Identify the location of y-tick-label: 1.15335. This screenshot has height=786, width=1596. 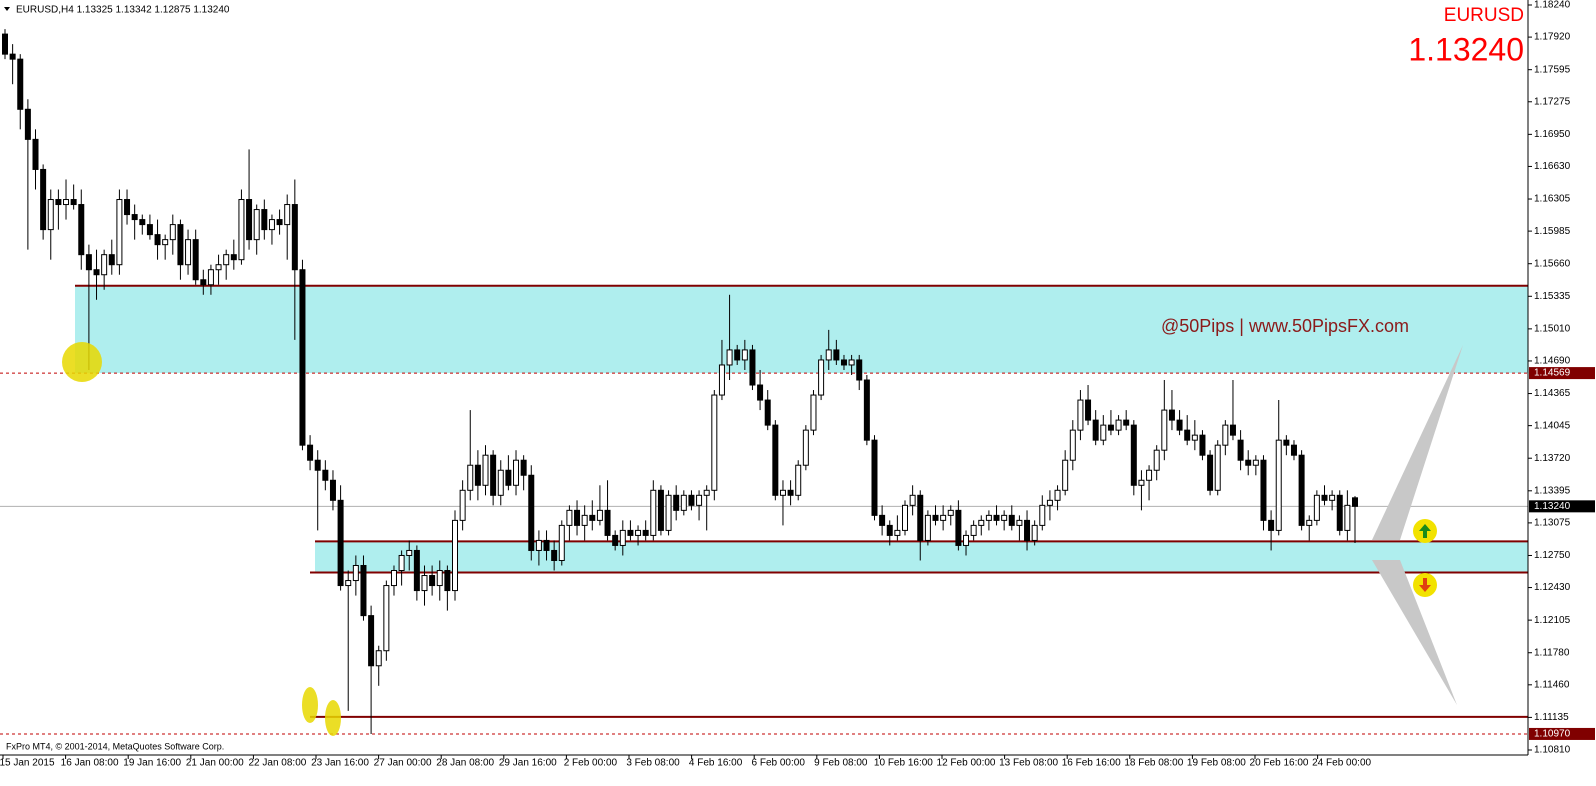
(1552, 296).